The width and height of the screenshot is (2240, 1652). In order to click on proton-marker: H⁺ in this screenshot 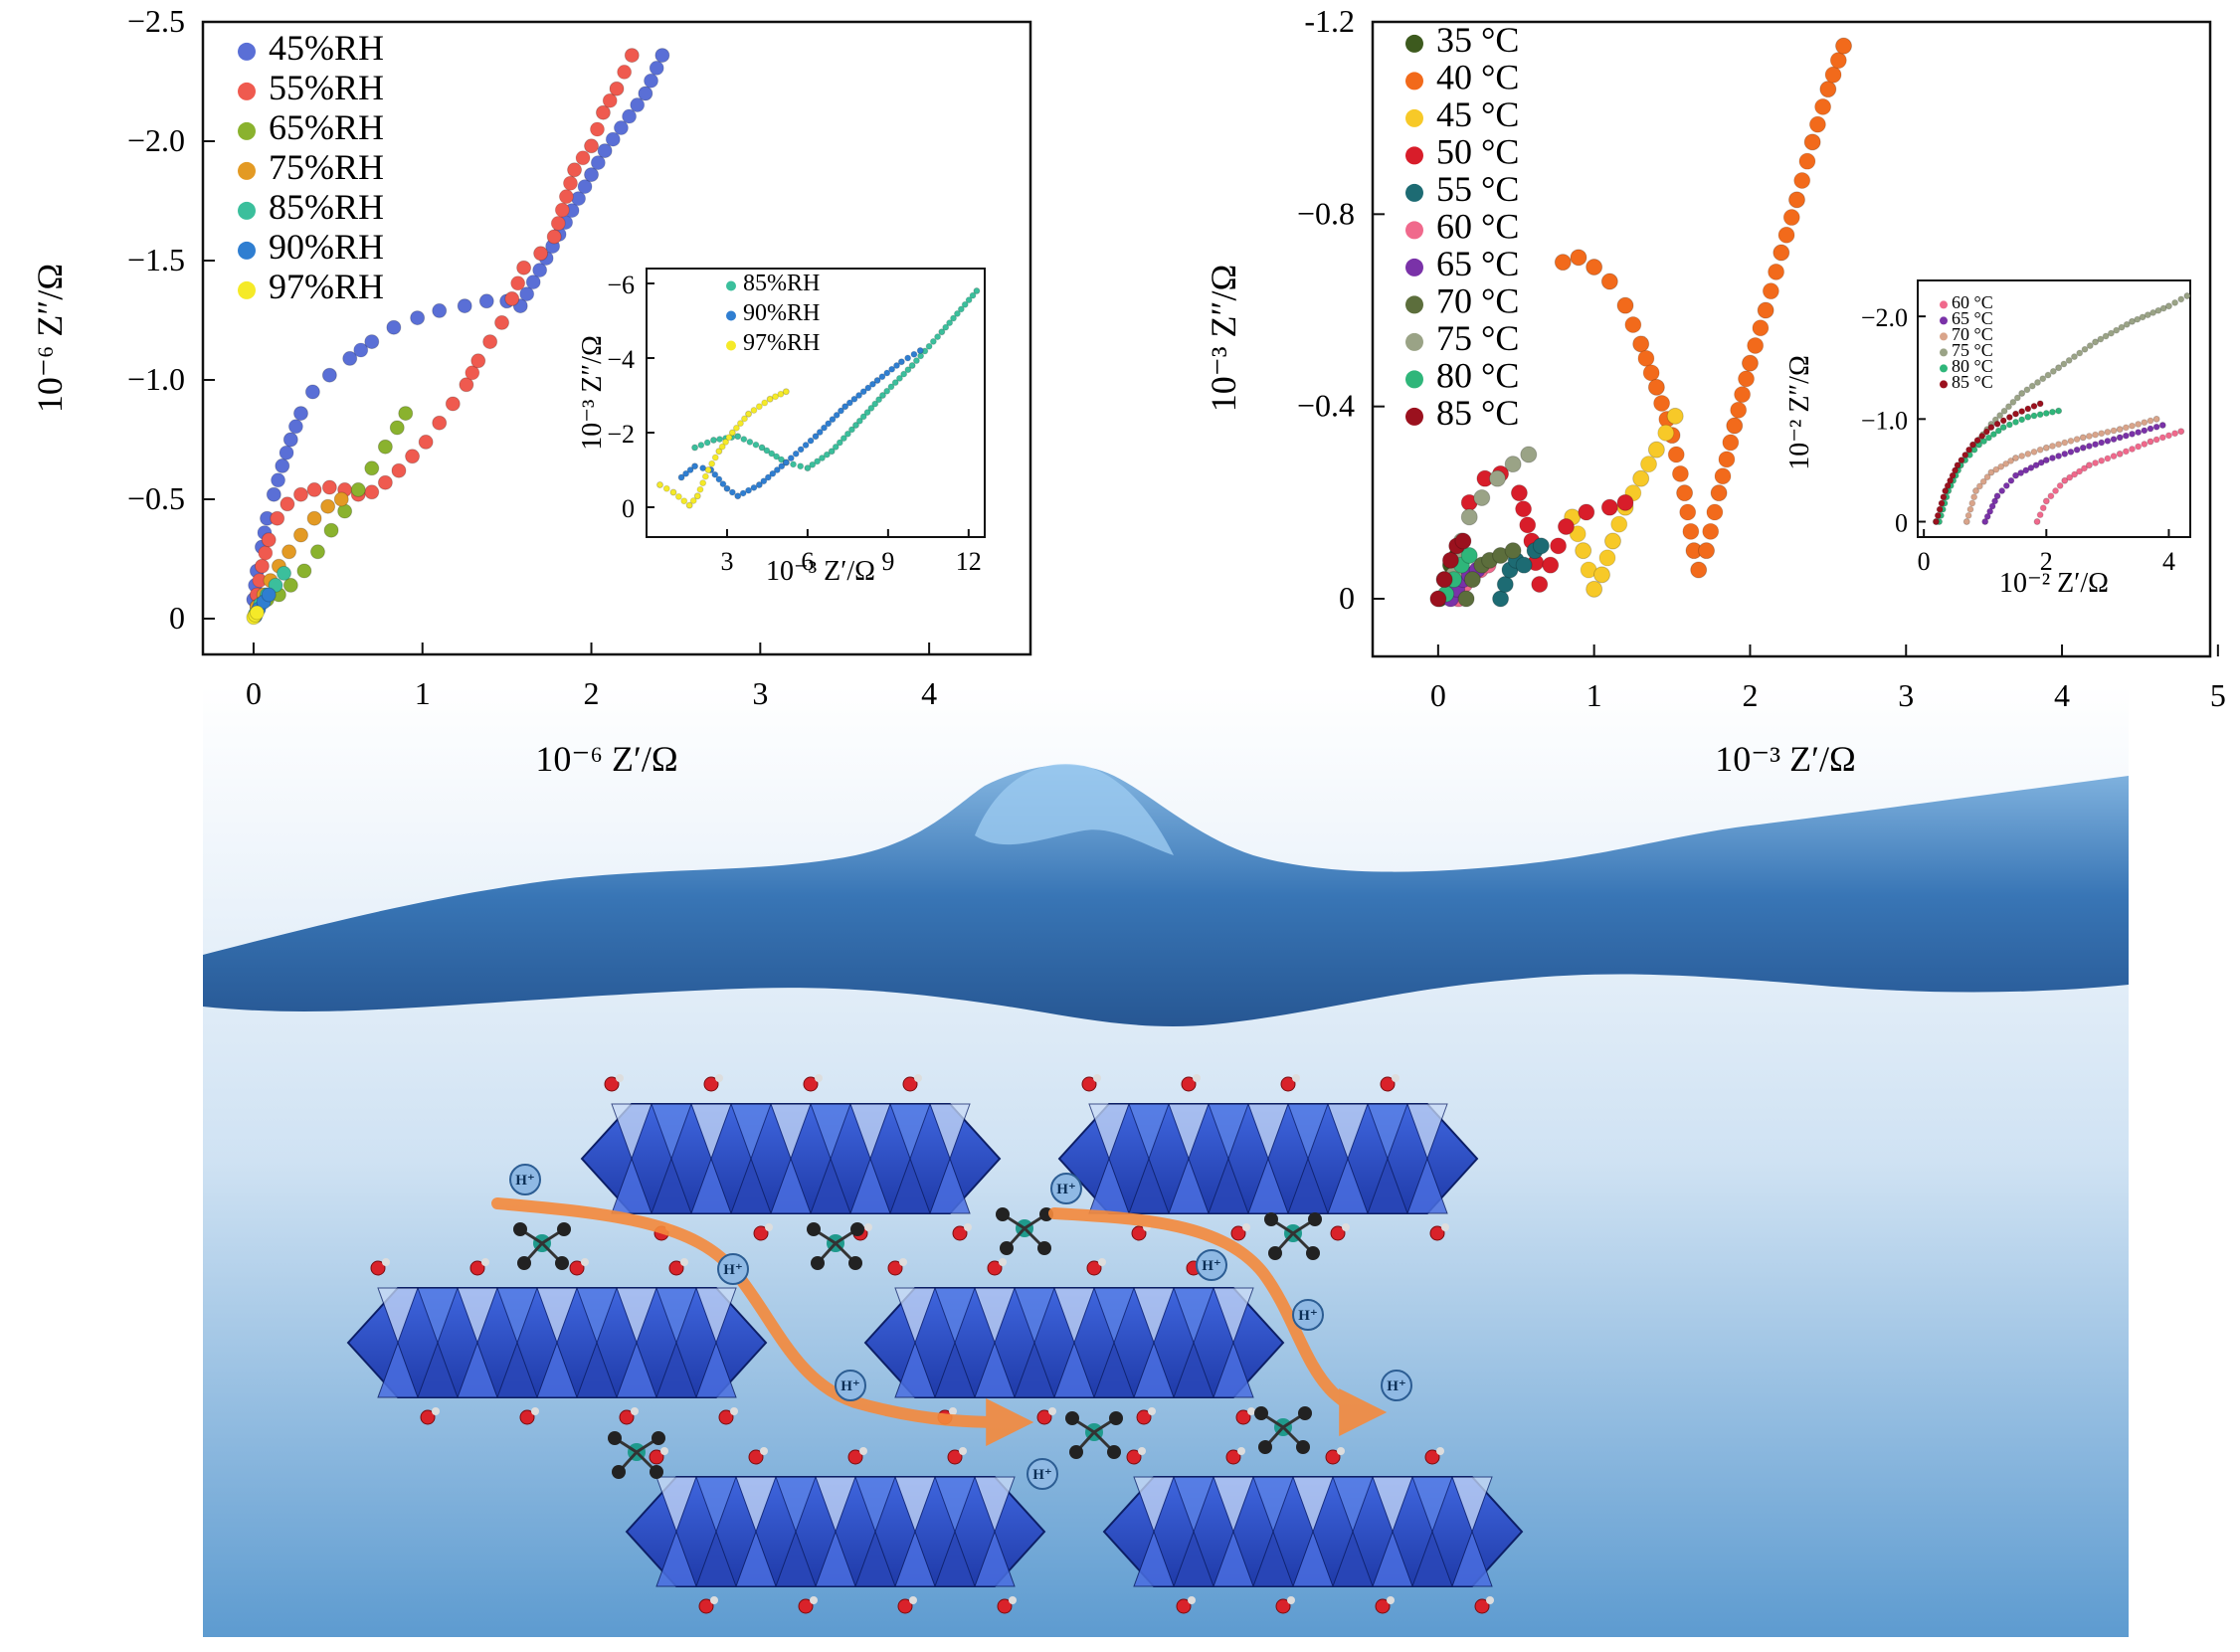, I will do `click(1066, 1188)`.